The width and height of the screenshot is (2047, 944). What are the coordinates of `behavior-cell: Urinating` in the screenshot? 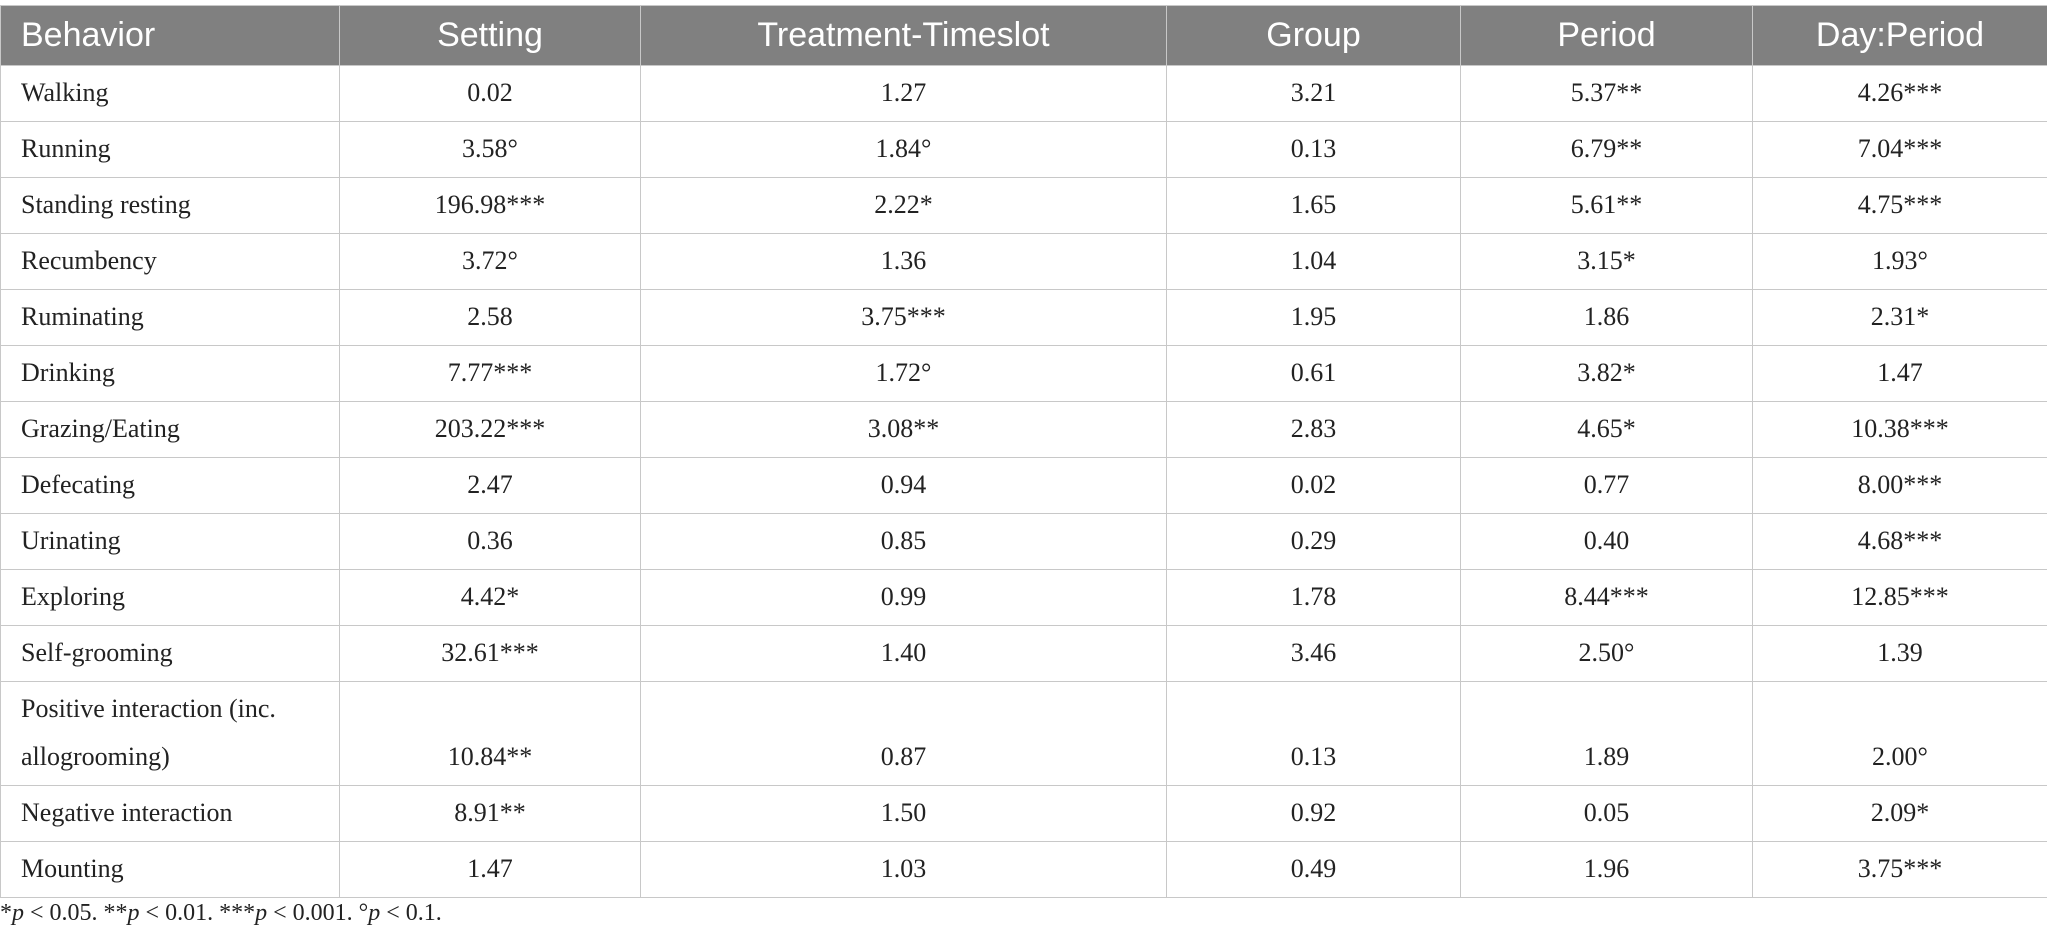 It's located at (170, 541).